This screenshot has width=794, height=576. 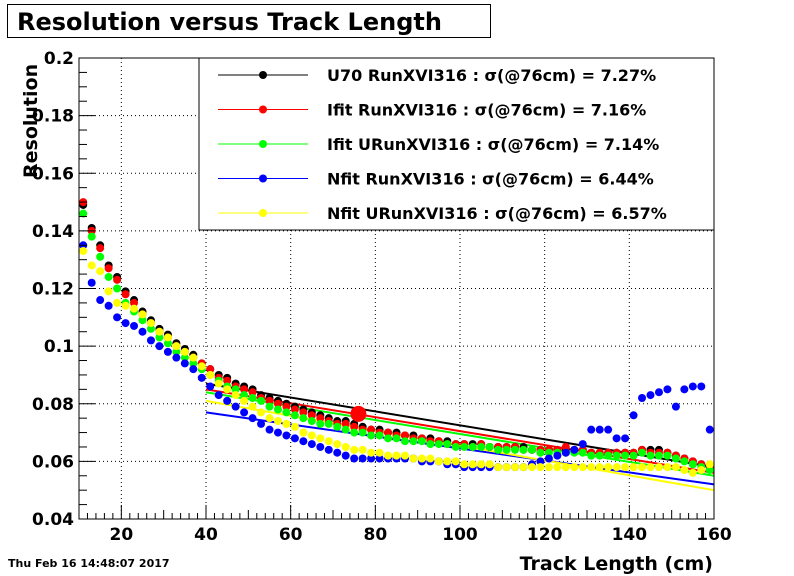 What do you see at coordinates (249, 21) in the screenshot?
I see `title-box: Resolution versus Track Length` at bounding box center [249, 21].